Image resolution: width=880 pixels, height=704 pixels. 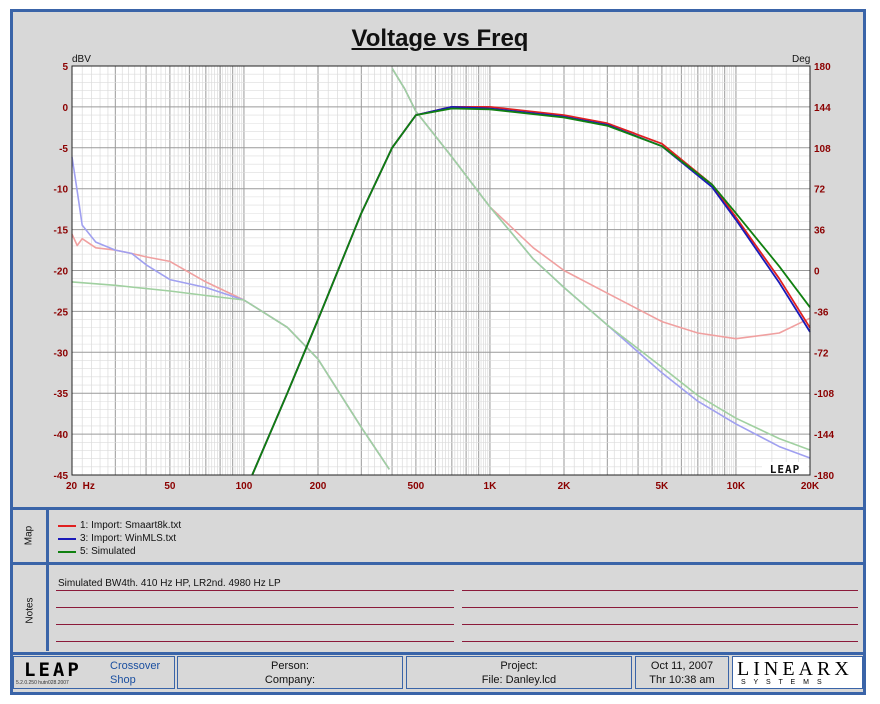 What do you see at coordinates (244, 486) in the screenshot?
I see `x-tick-label: 100` at bounding box center [244, 486].